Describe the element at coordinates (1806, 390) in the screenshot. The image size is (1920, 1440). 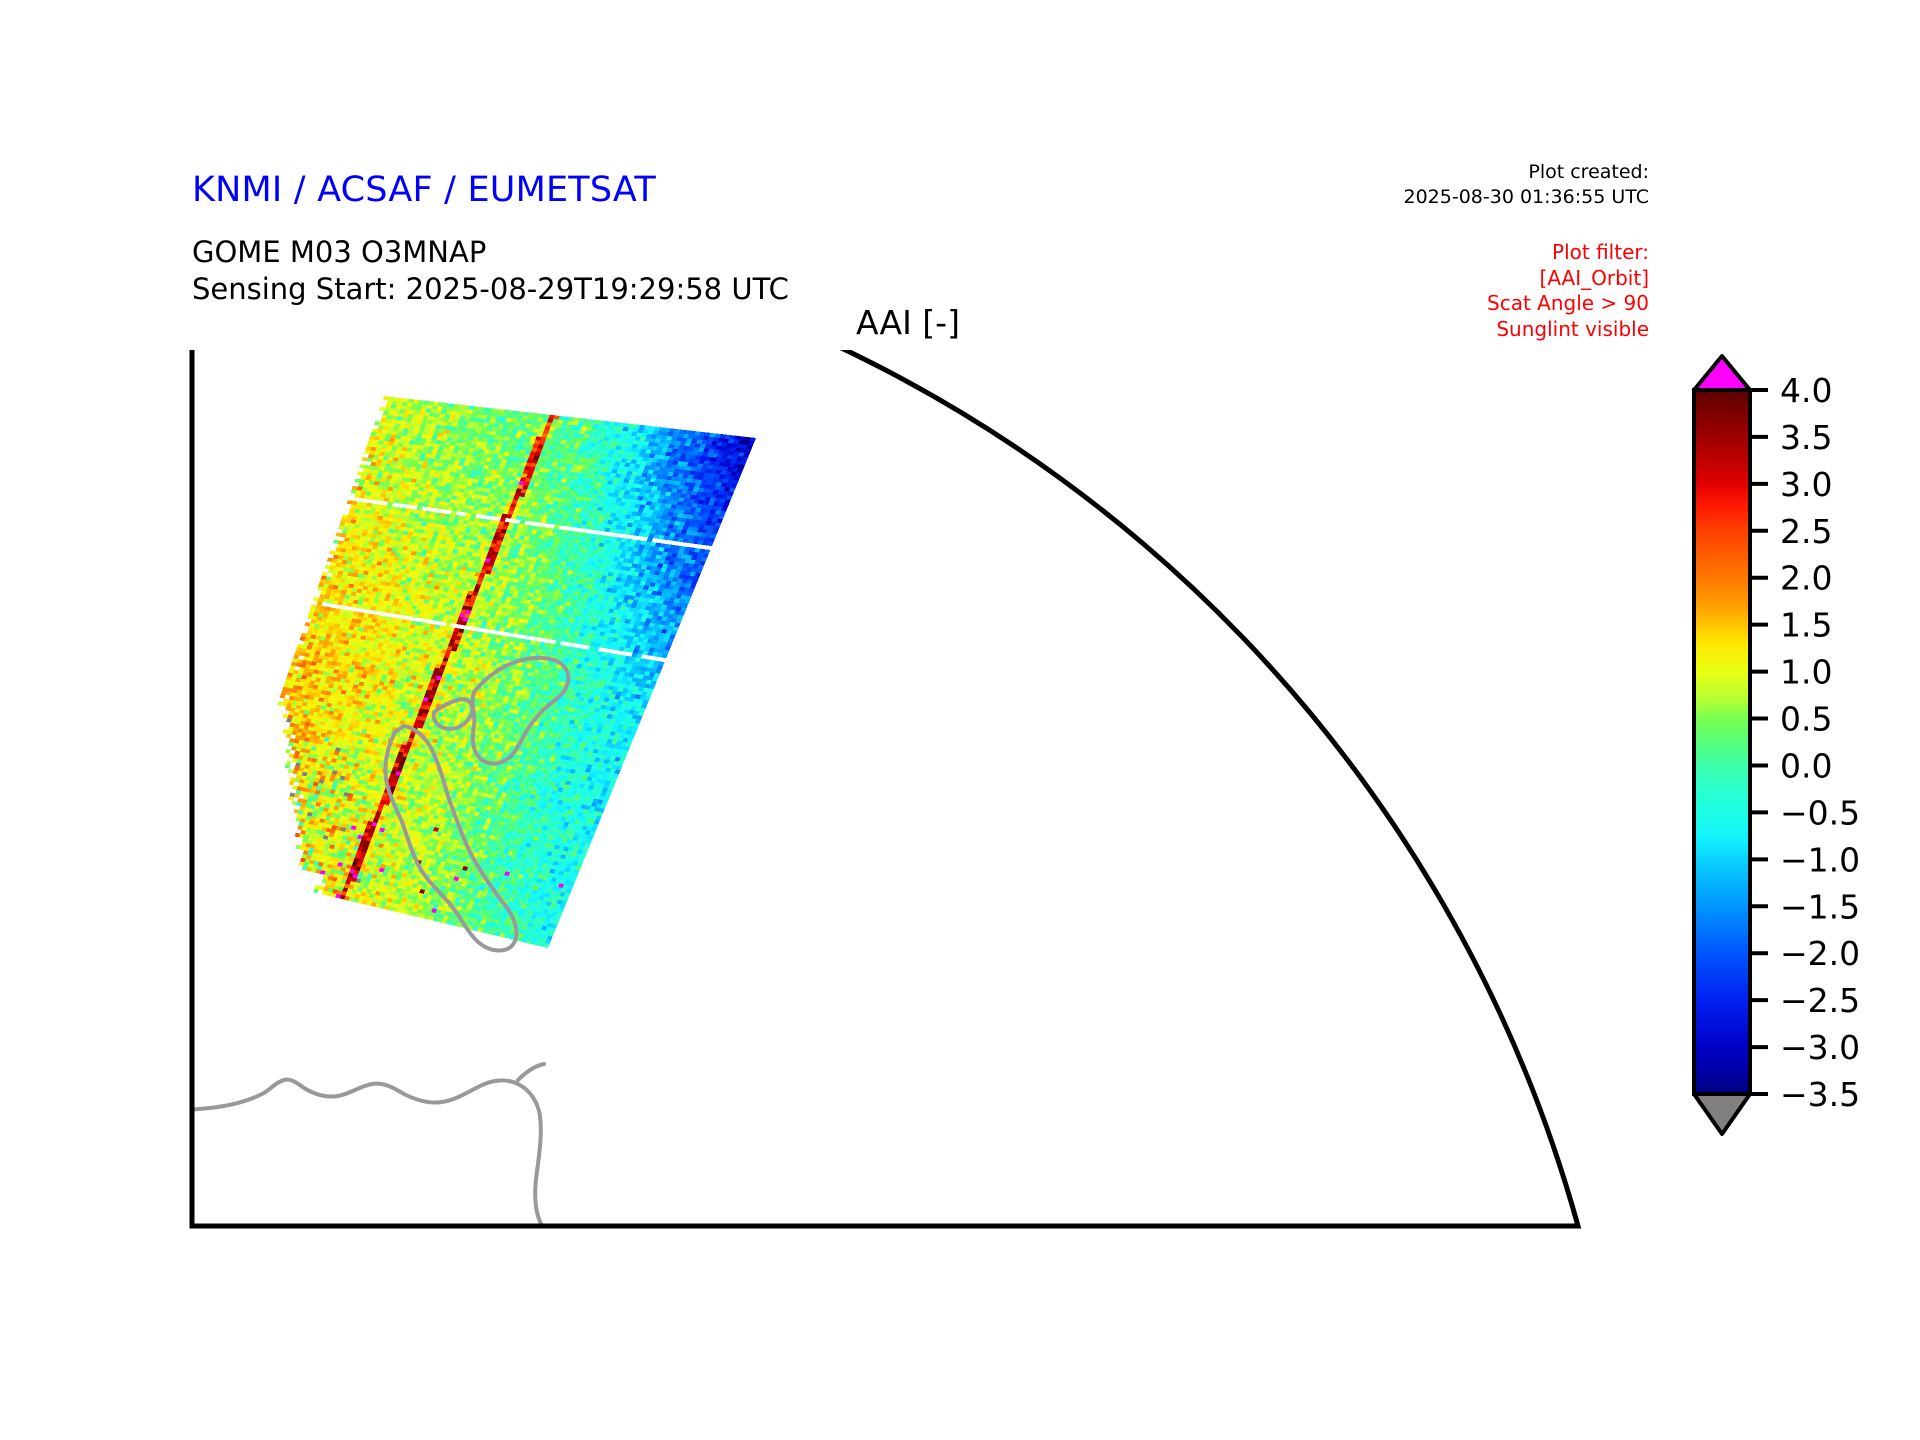
I see `colorbar-tick-label: 4.0` at that location.